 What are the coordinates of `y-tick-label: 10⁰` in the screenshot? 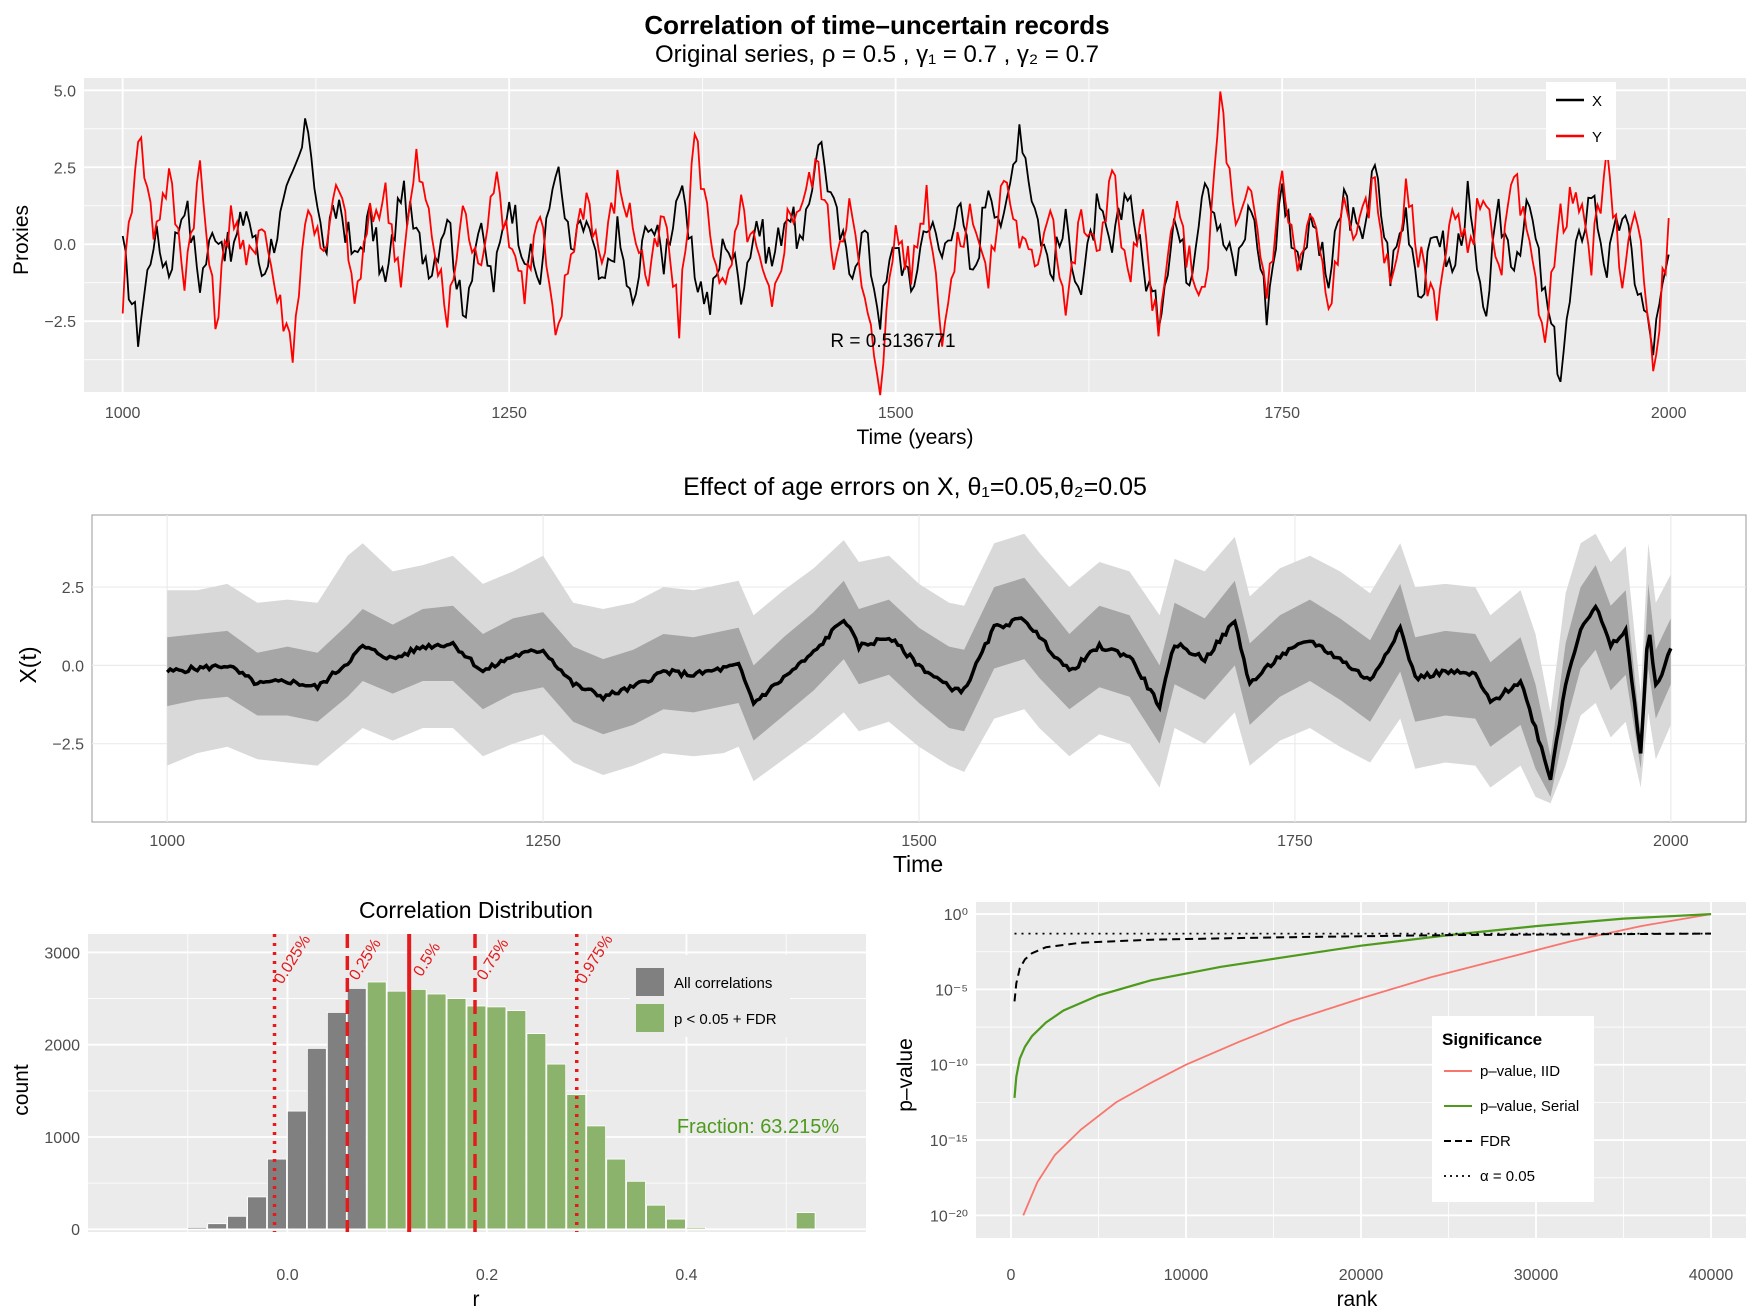 It's located at (956, 915).